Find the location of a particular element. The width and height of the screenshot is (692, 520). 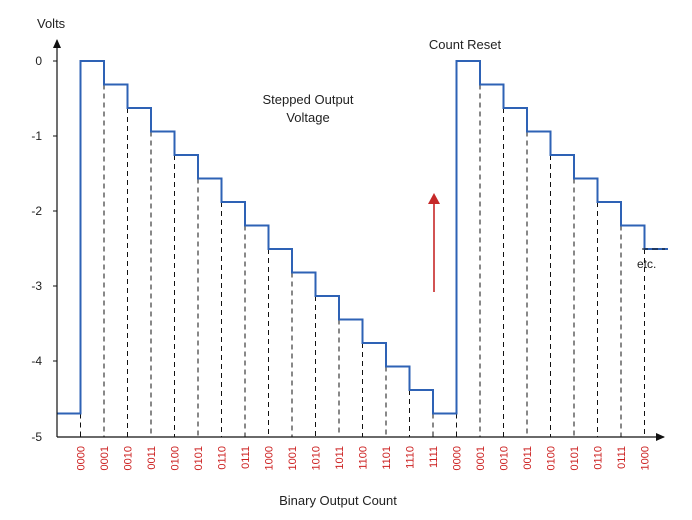

y-tick-label: -3 is located at coordinates (36, 286).